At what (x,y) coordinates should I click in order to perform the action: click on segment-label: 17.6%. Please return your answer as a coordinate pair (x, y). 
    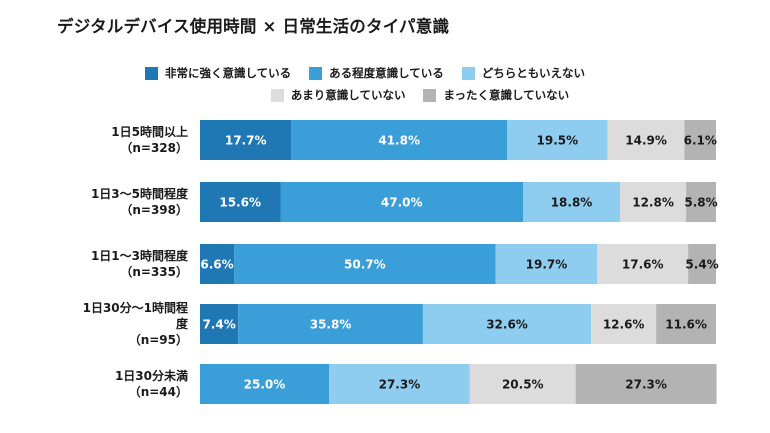
    Looking at the image, I should click on (643, 265).